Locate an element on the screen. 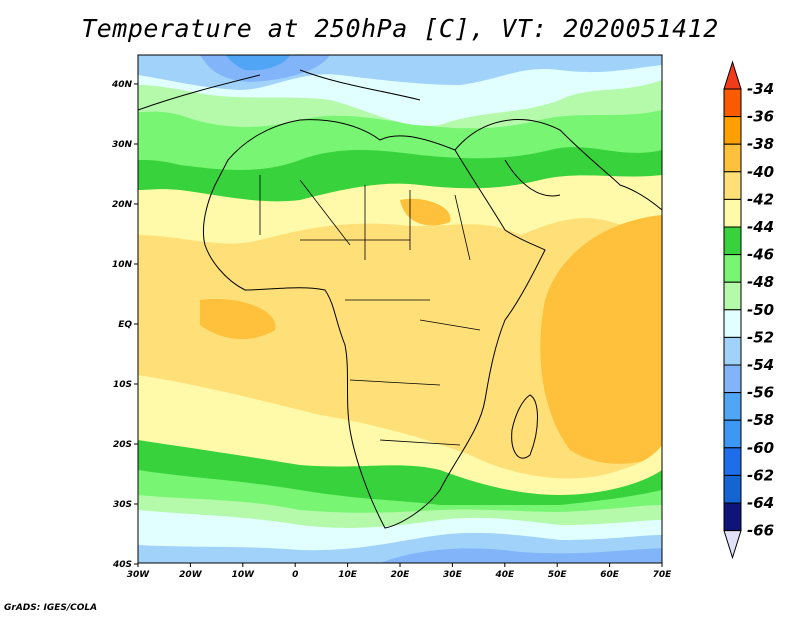 The image size is (800, 618). colorbar-label: -36 is located at coordinates (760, 117).